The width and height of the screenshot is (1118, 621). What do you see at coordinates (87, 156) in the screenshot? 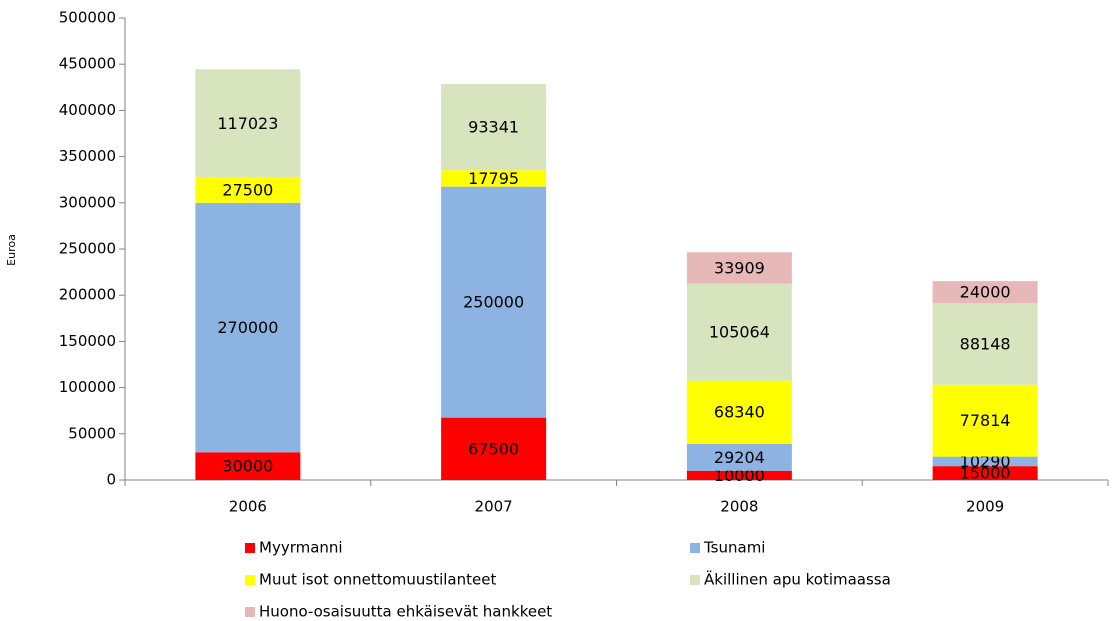
I see `y-tick-label: 350000` at bounding box center [87, 156].